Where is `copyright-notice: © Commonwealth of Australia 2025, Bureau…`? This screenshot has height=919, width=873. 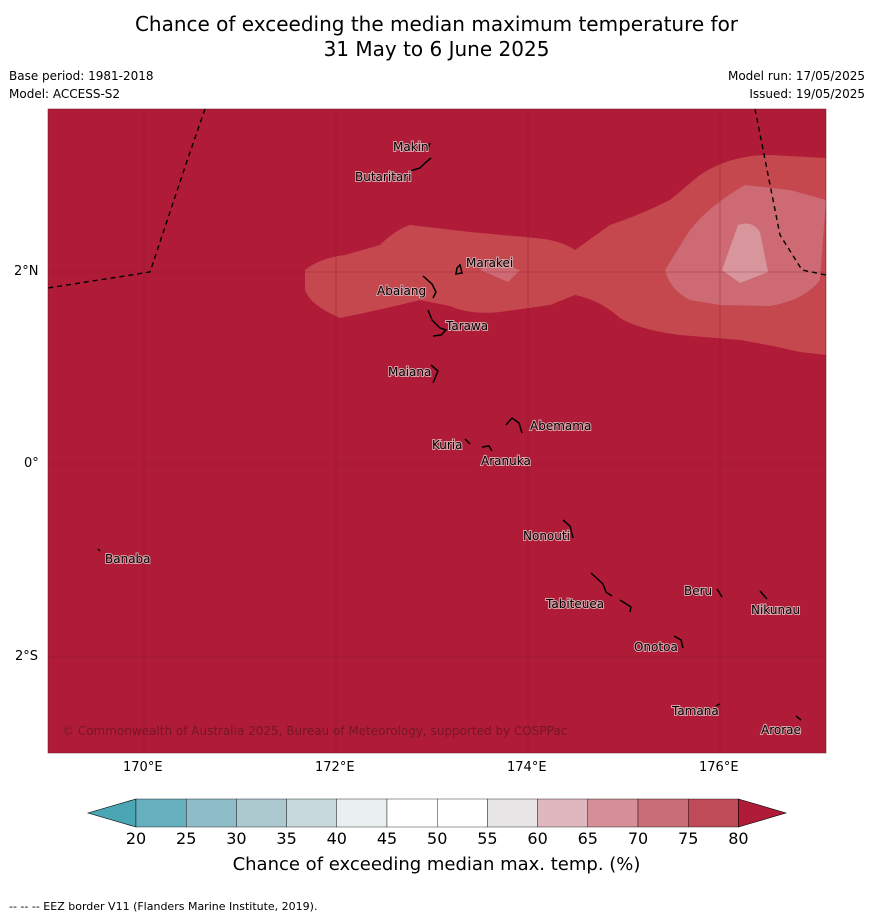
copyright-notice: © Commonwealth of Australia 2025, Bureau… is located at coordinates (314, 731).